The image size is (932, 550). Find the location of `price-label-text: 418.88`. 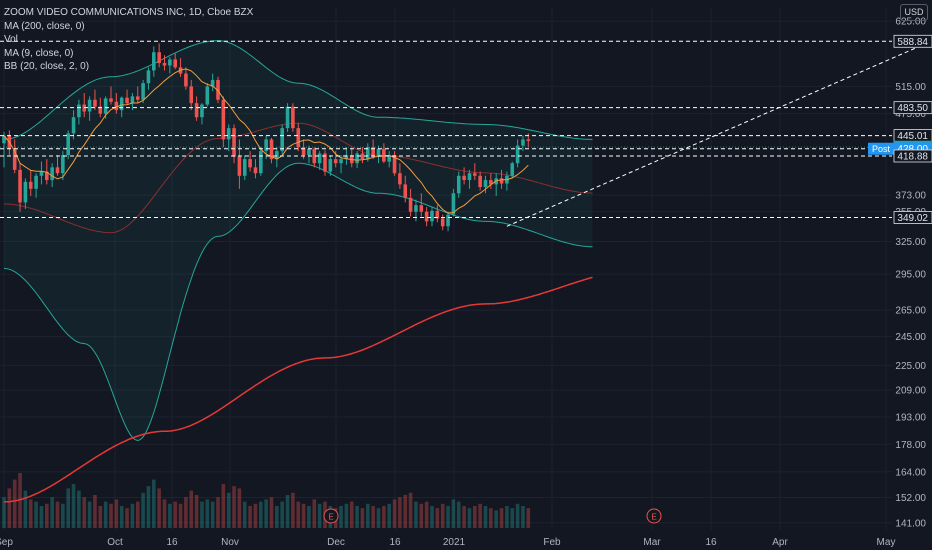

price-label-text: 418.88 is located at coordinates (912, 157).